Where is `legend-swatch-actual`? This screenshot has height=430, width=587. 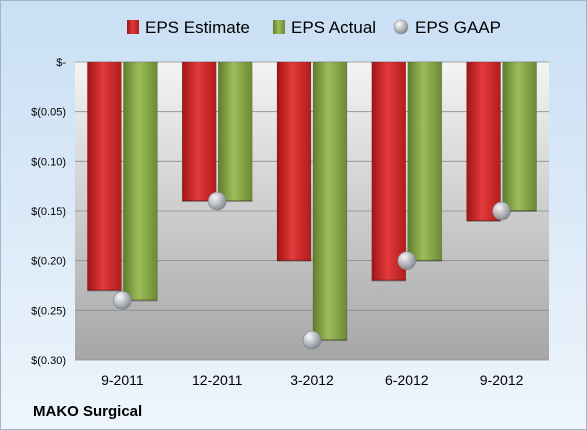 legend-swatch-actual is located at coordinates (279, 27).